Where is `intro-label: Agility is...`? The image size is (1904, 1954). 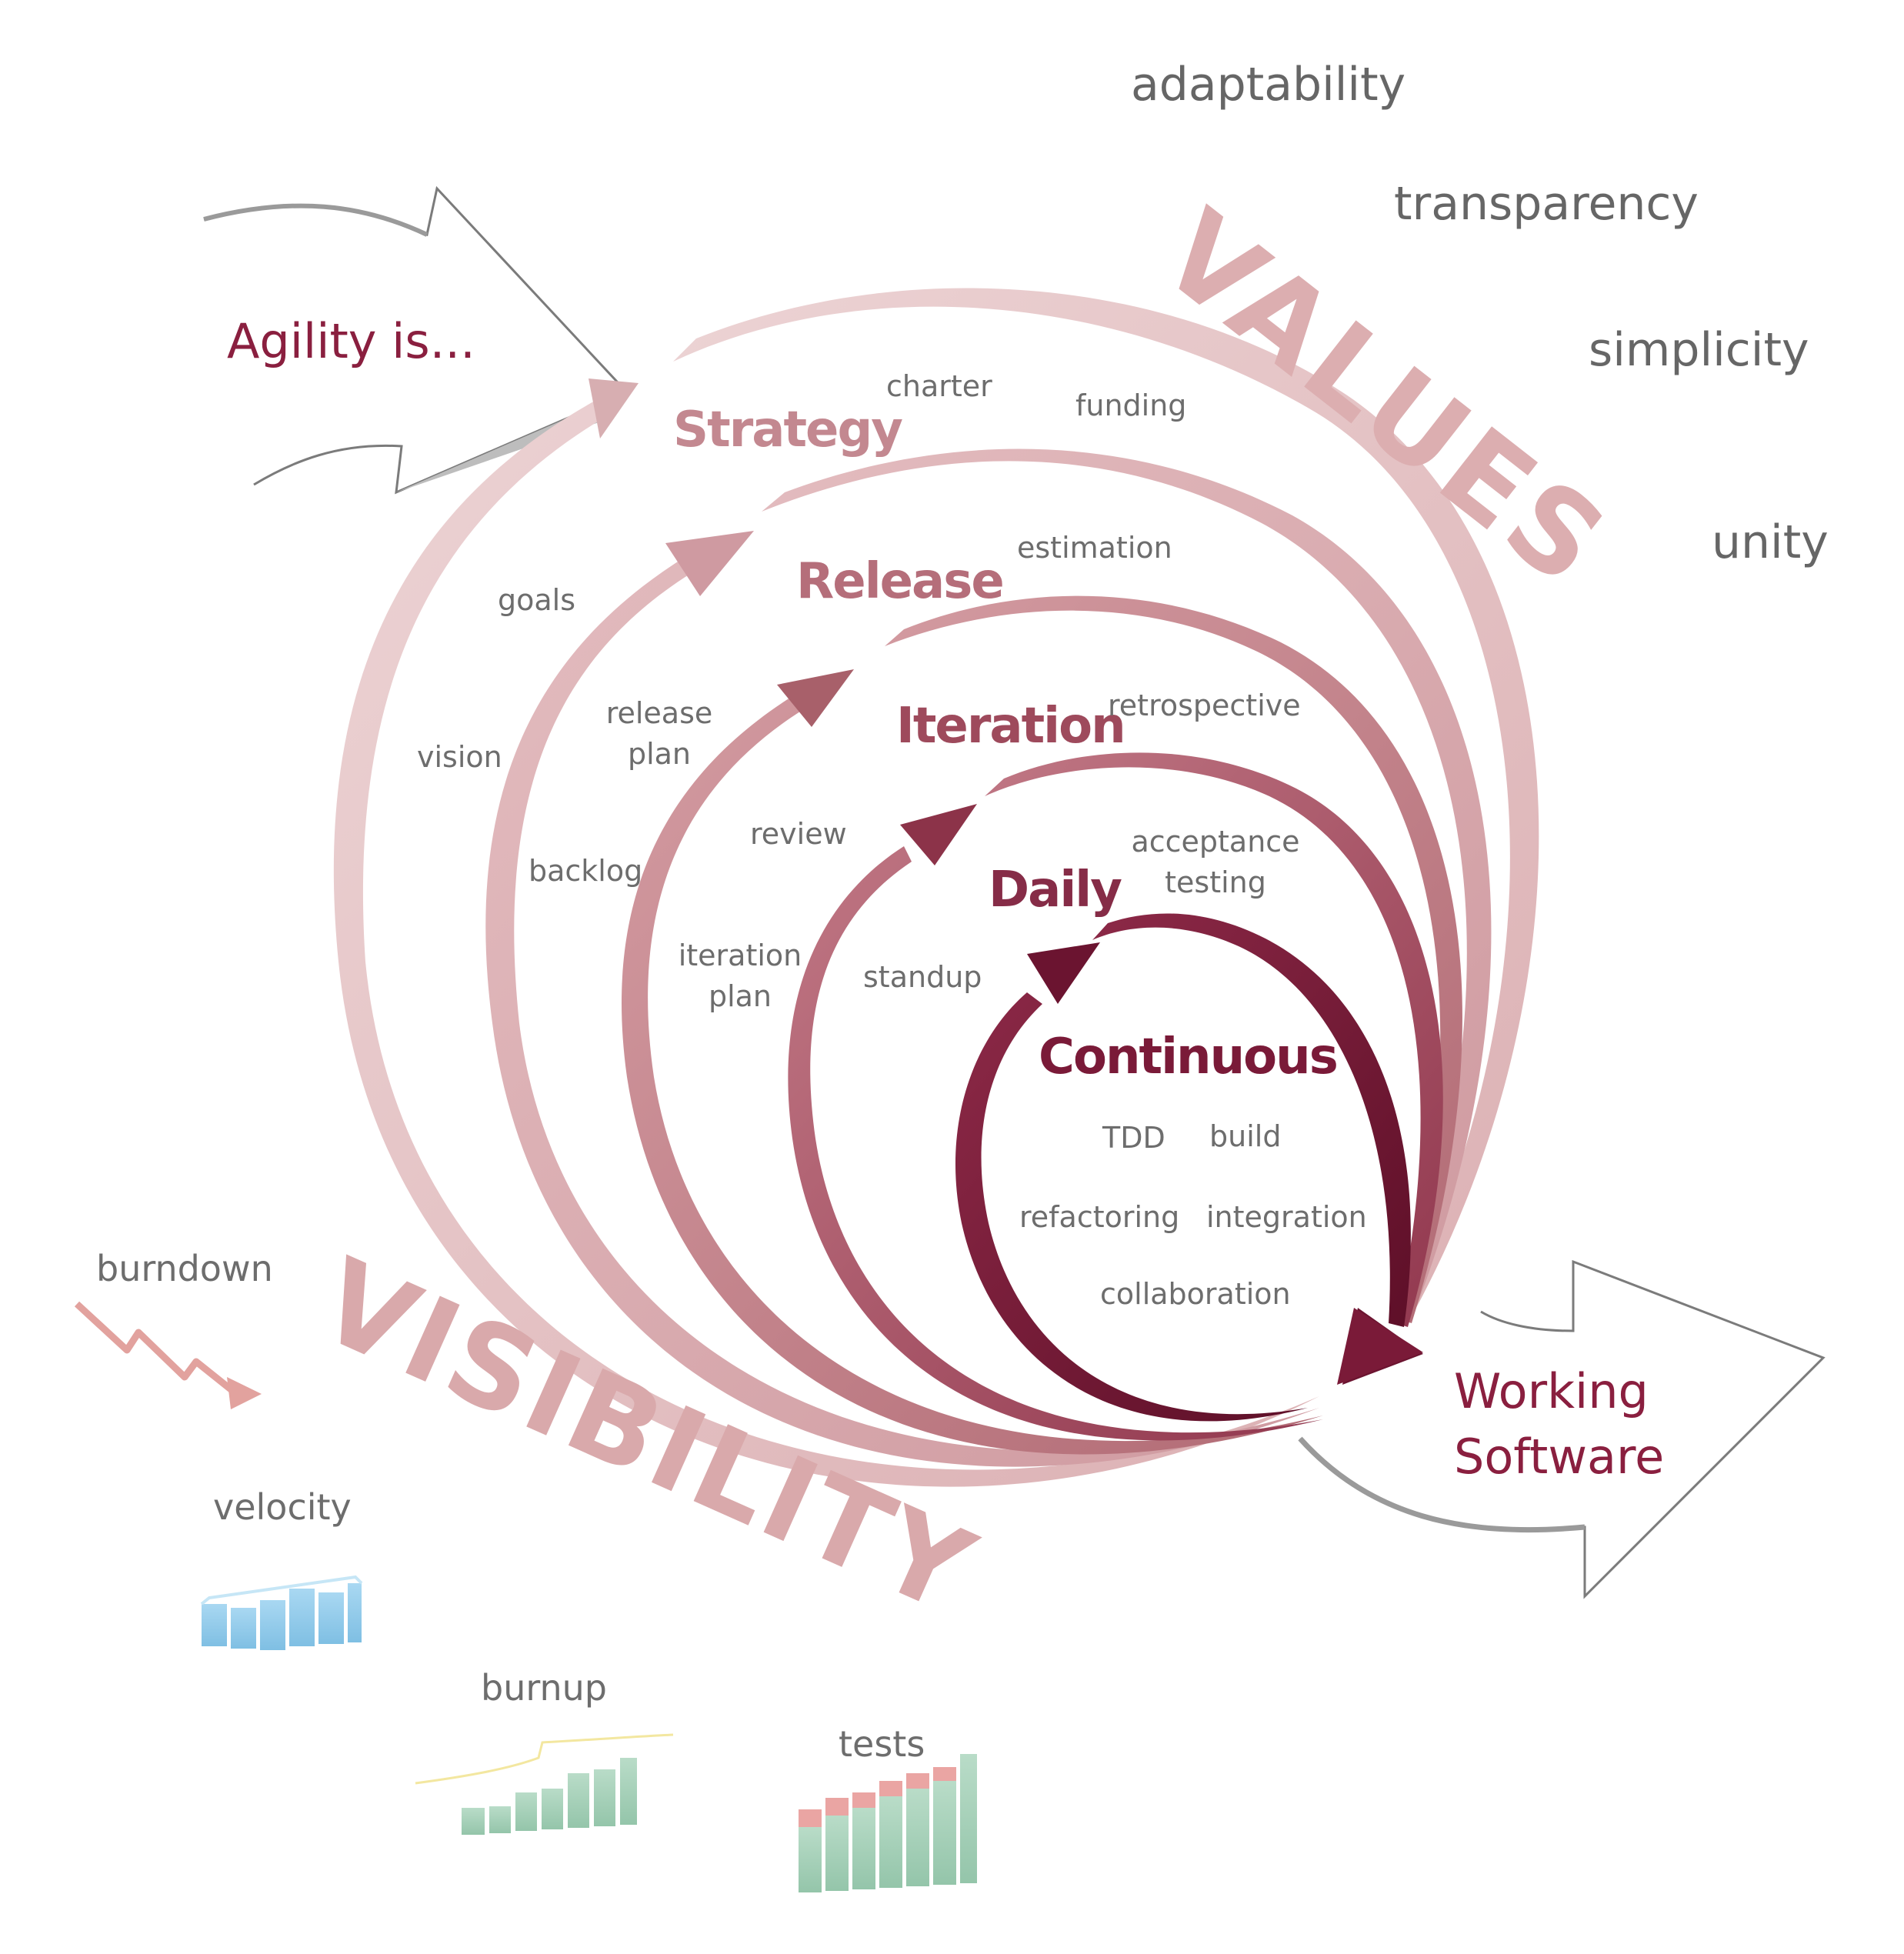
intro-label: Agility is... is located at coordinates (351, 341).